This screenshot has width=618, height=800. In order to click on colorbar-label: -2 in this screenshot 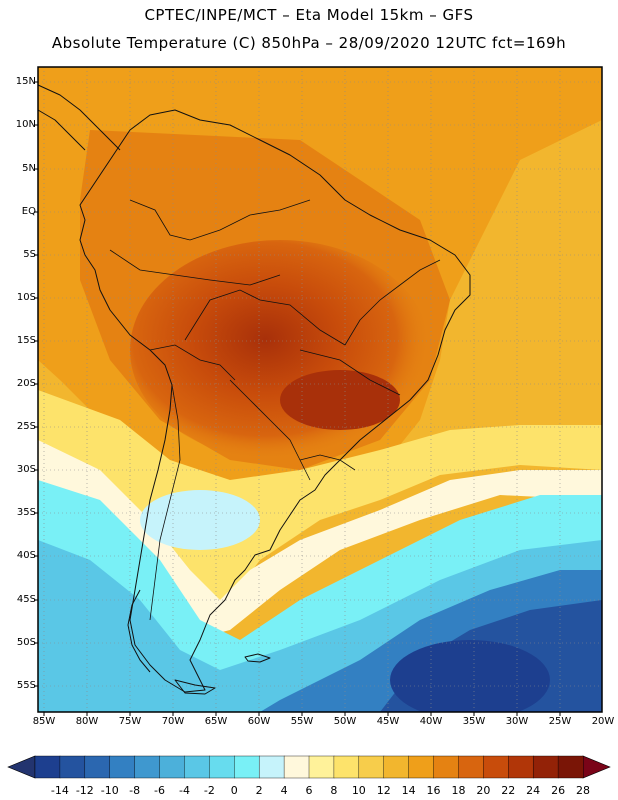, I will do `click(209, 790)`.